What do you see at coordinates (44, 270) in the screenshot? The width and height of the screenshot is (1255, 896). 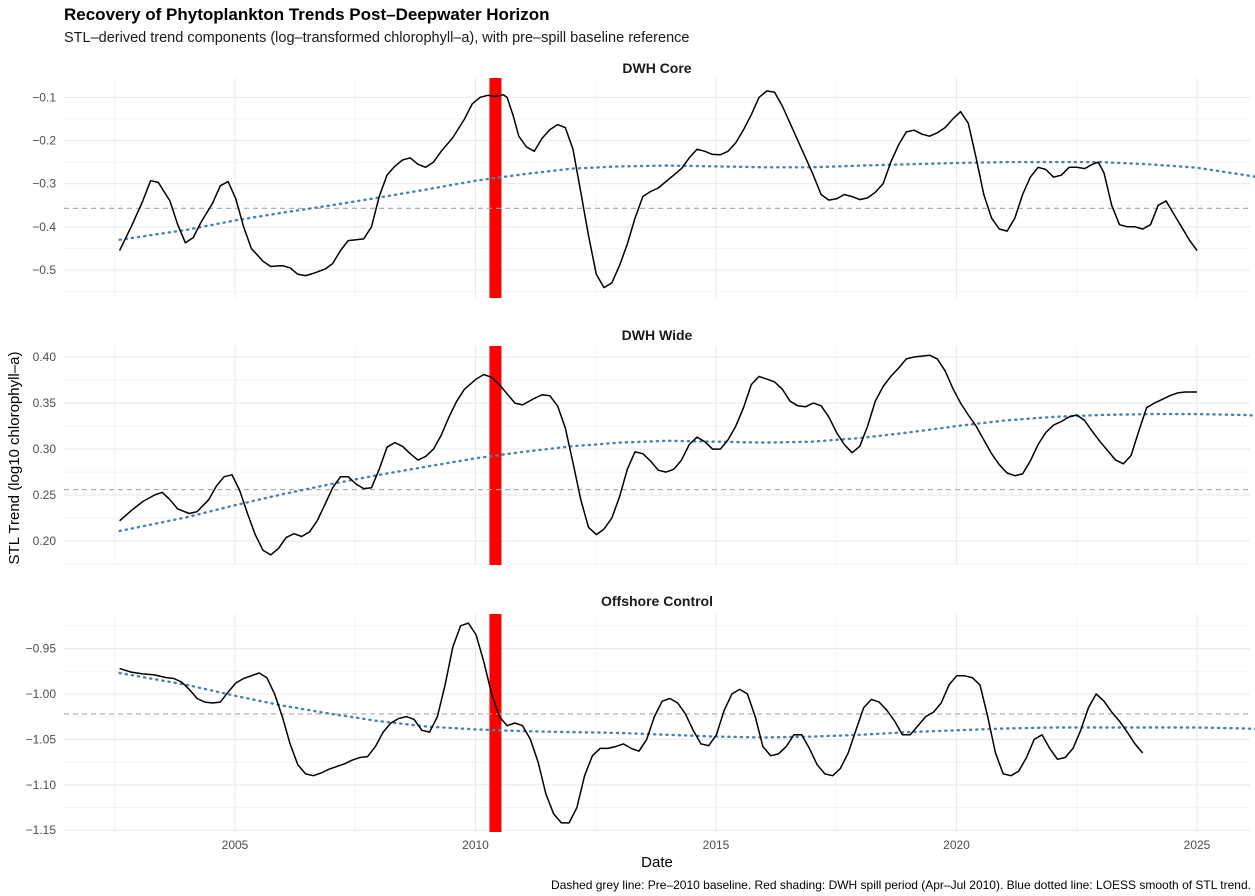 I see `y-tick-label: −0.5` at bounding box center [44, 270].